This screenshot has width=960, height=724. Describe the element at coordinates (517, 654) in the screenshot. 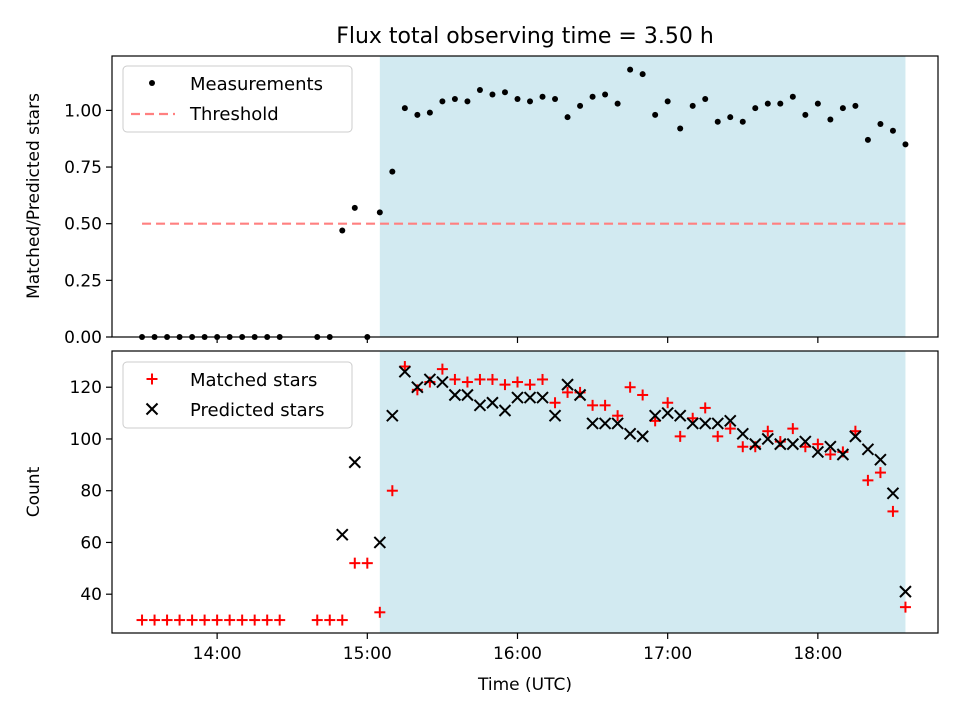

I see `x-tick-label: 16:00` at that location.